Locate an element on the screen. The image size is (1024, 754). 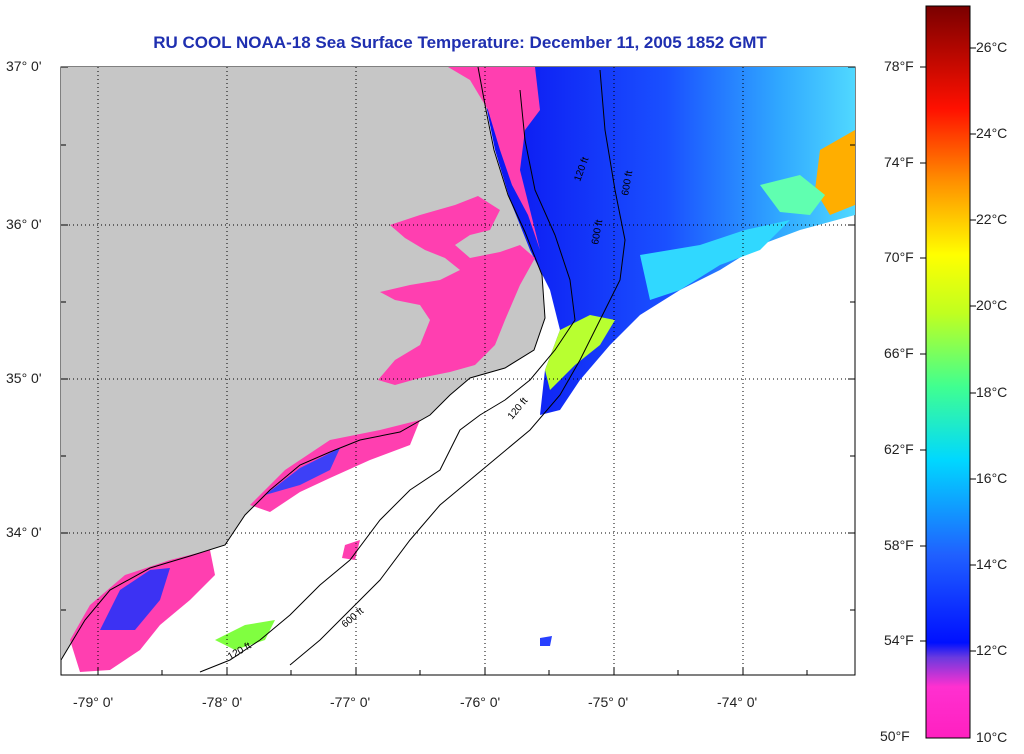
temperature-colorbar is located at coordinates (948, 372).